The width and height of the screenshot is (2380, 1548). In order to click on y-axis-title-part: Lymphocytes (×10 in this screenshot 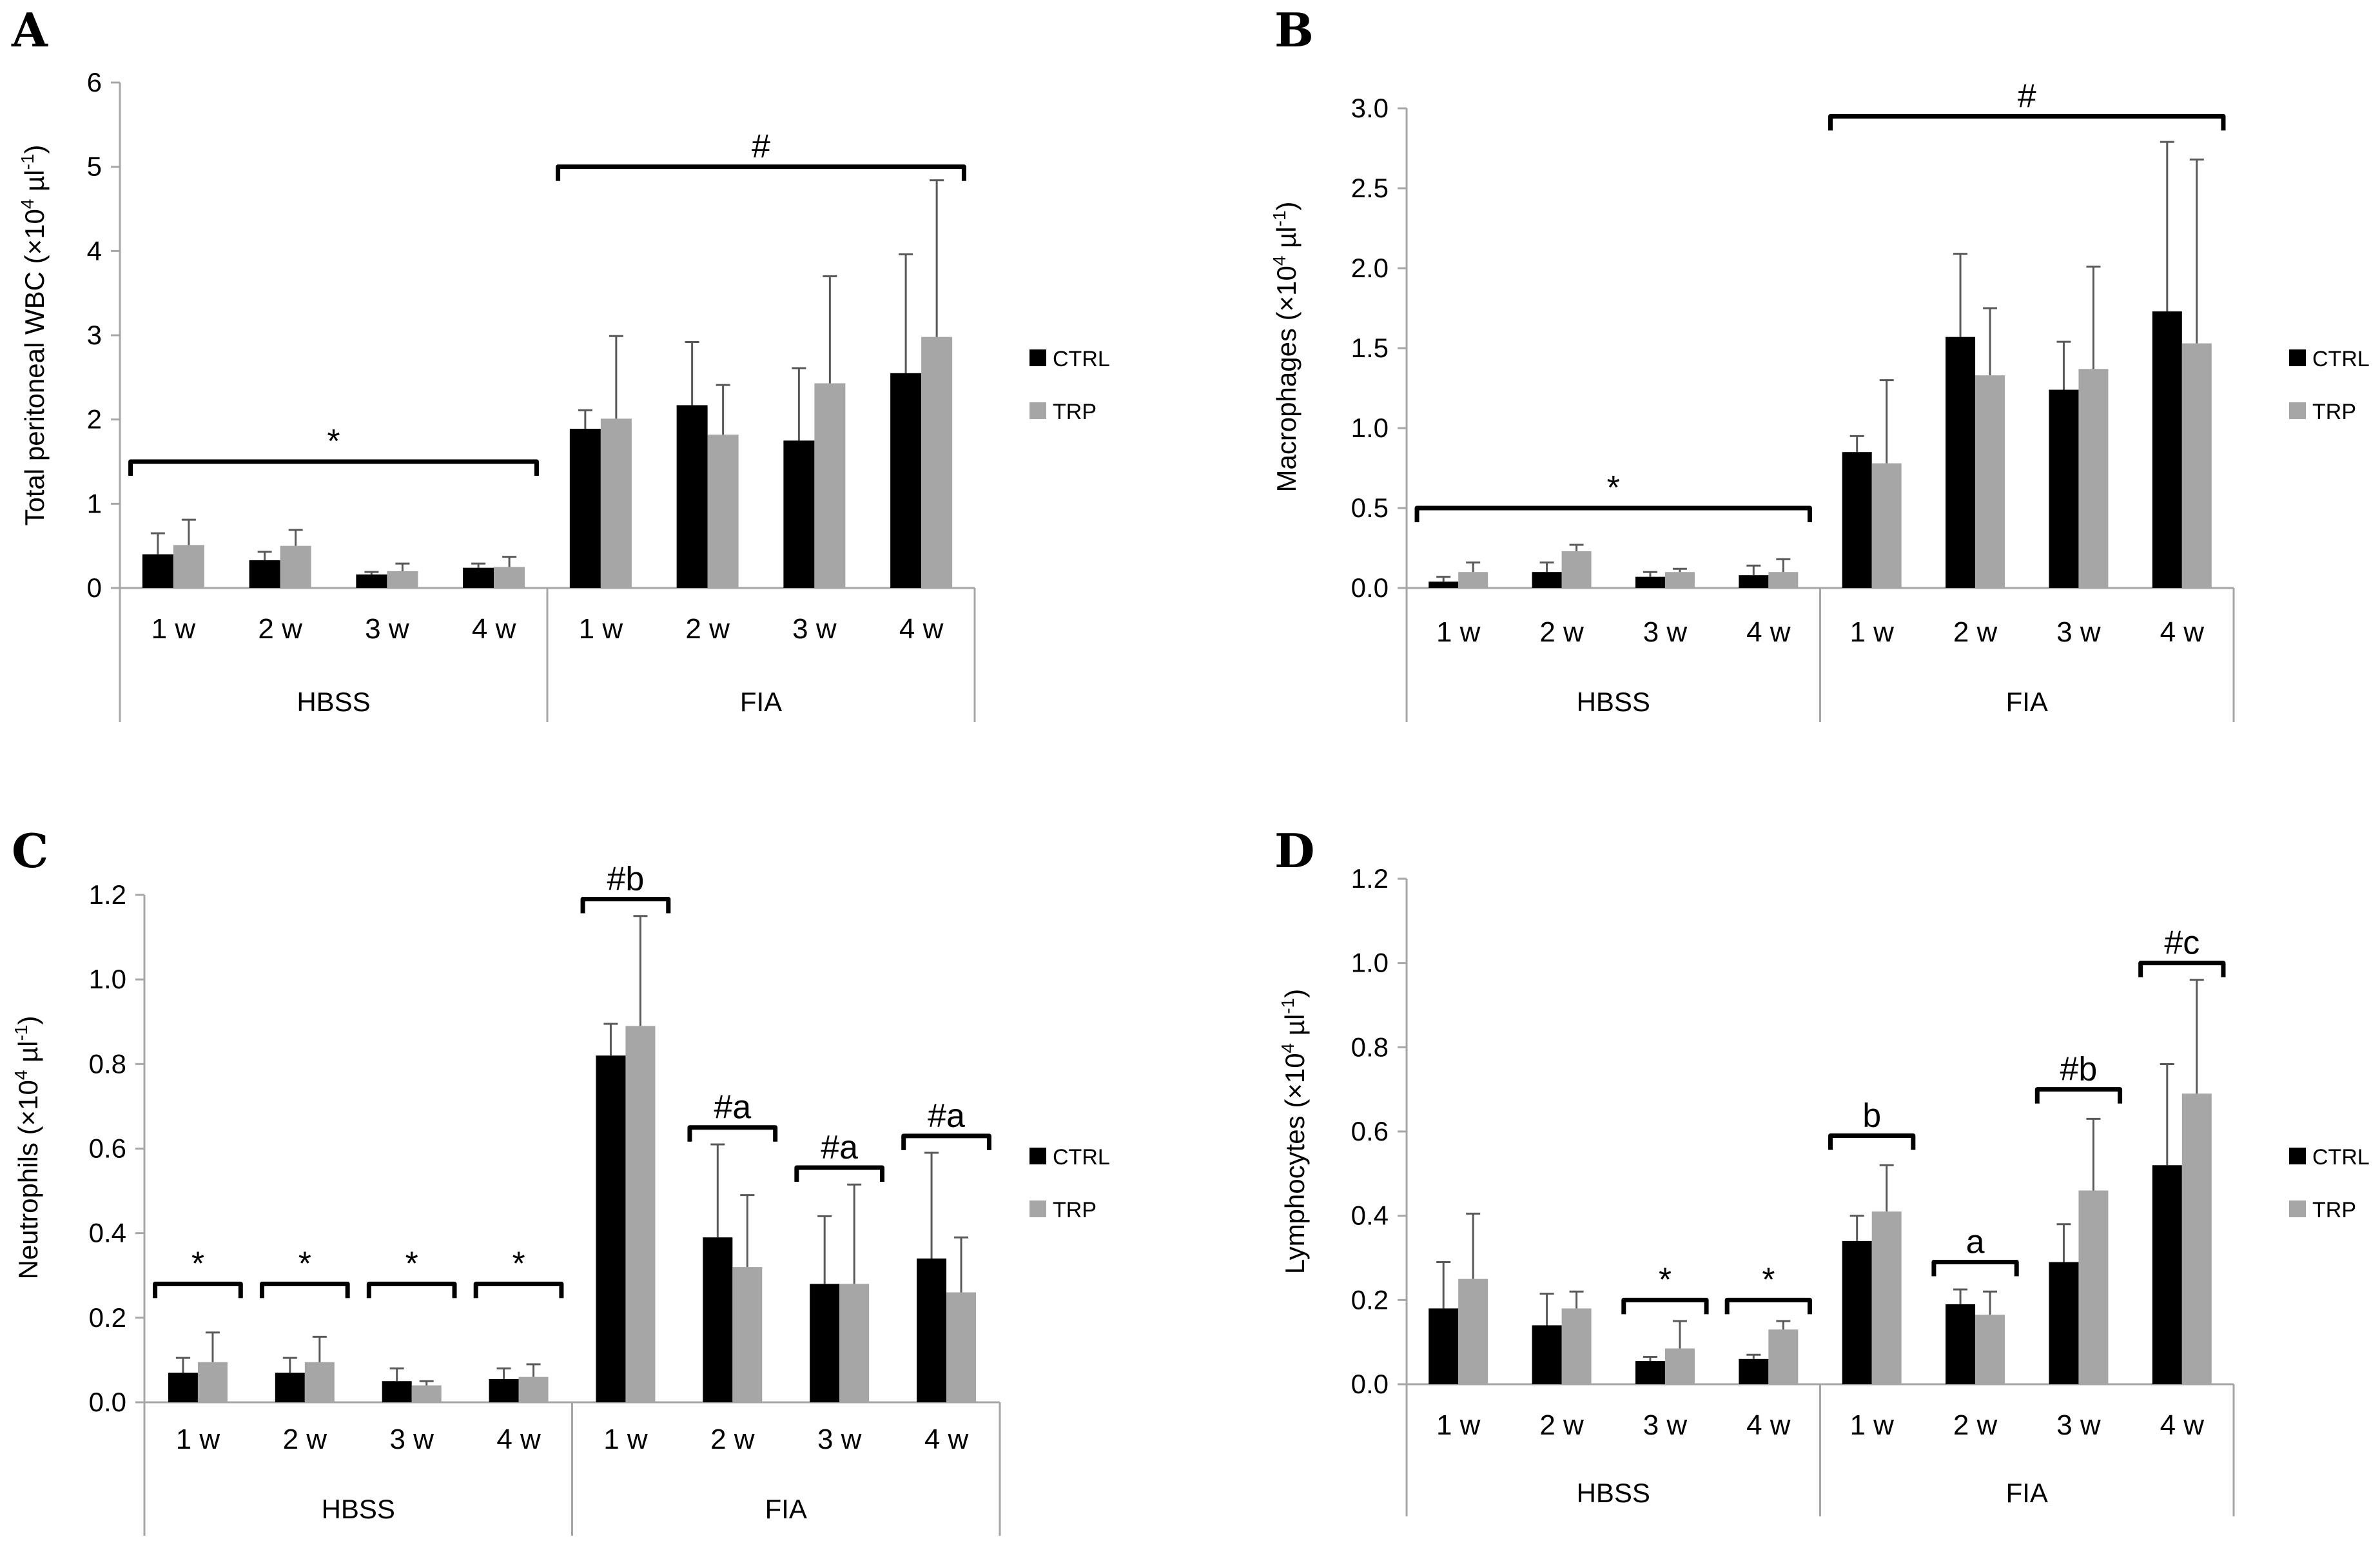, I will do `click(1295, 1163)`.